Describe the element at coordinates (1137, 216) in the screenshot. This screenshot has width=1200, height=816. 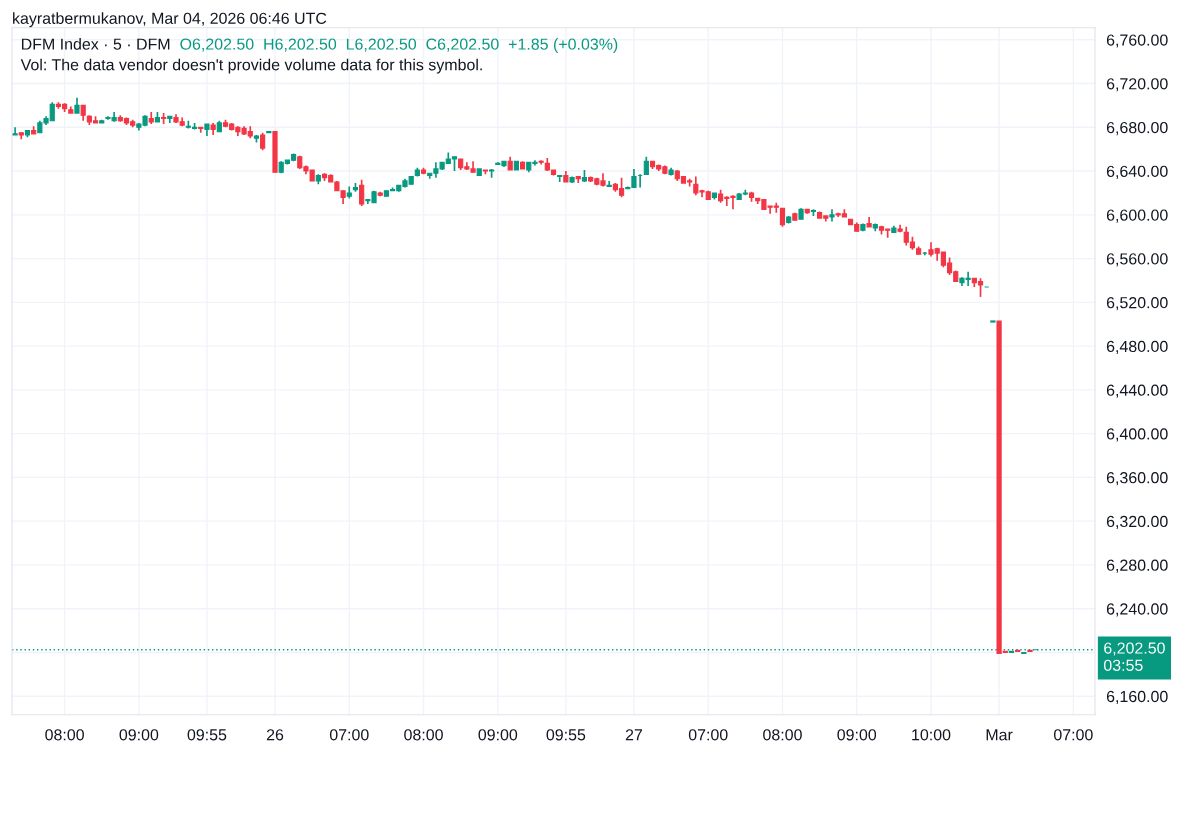
I see `y-tick-label: 6,600.00` at that location.